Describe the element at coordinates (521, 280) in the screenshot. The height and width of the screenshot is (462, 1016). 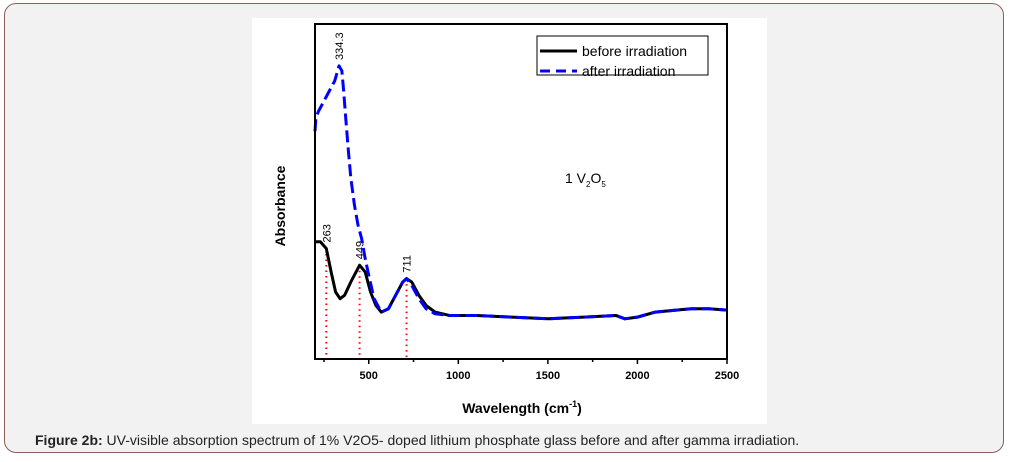
I see `series-line-before` at that location.